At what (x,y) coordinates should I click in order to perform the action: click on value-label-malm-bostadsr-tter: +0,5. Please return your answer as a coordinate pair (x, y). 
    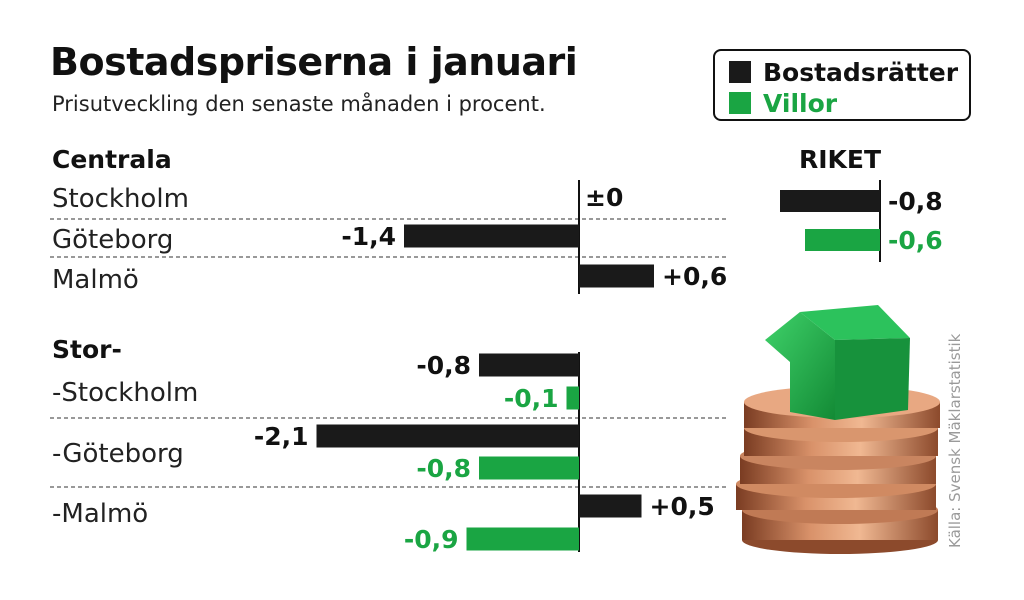
    Looking at the image, I should click on (682, 506).